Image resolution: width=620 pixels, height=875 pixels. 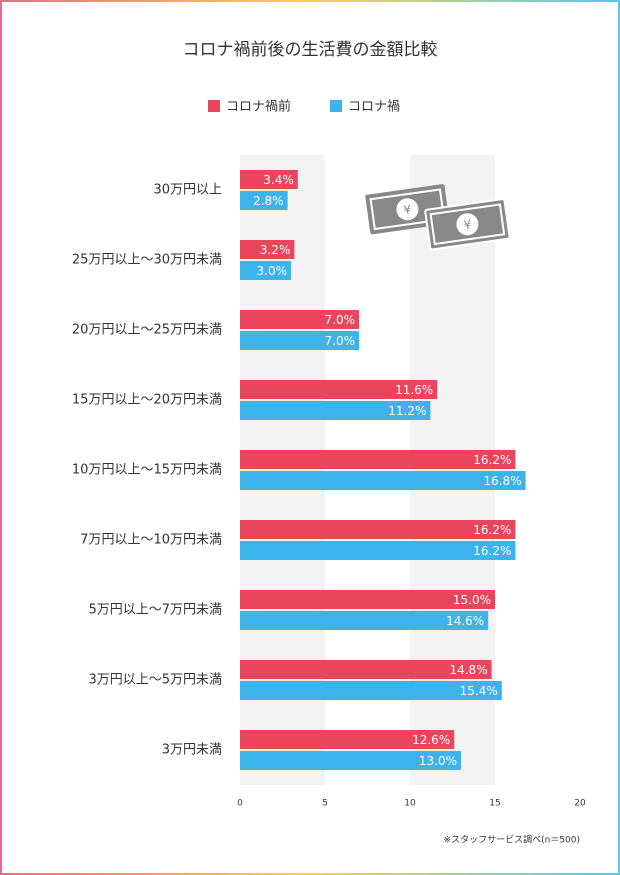 What do you see at coordinates (502, 481) in the screenshot?
I see `value-label: 16.8%` at bounding box center [502, 481].